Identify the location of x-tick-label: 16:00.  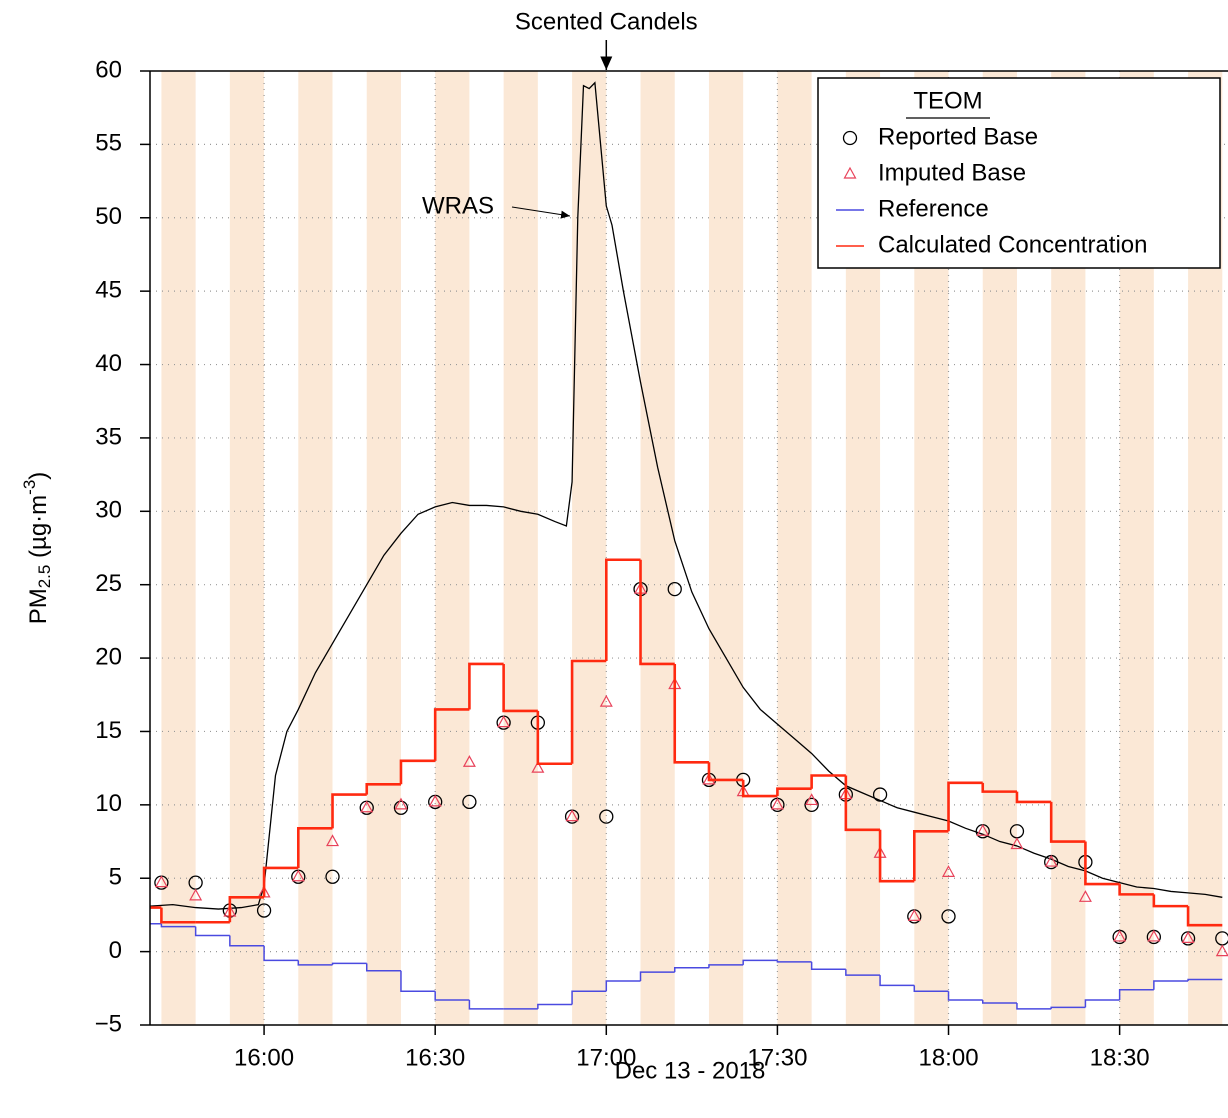
(264, 1057).